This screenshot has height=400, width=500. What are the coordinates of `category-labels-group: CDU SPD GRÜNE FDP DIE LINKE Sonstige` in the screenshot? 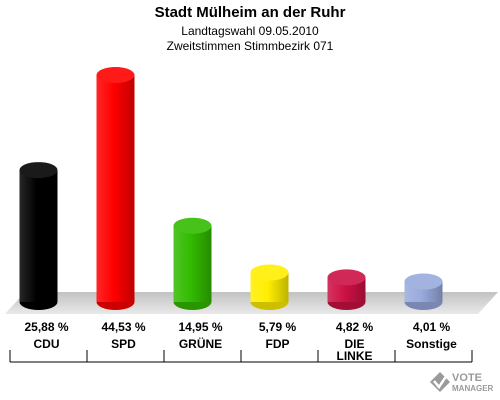 It's located at (246, 349).